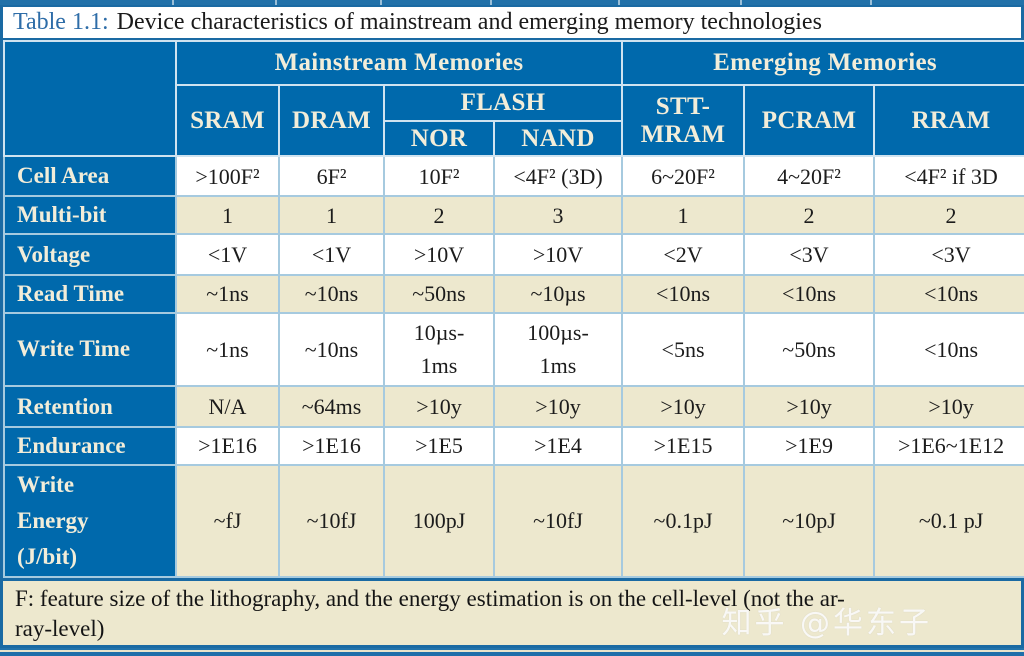 Image resolution: width=1024 pixels, height=656 pixels. Describe the element at coordinates (948, 349) in the screenshot. I see `cell-write-time-rram: <10ns` at that location.